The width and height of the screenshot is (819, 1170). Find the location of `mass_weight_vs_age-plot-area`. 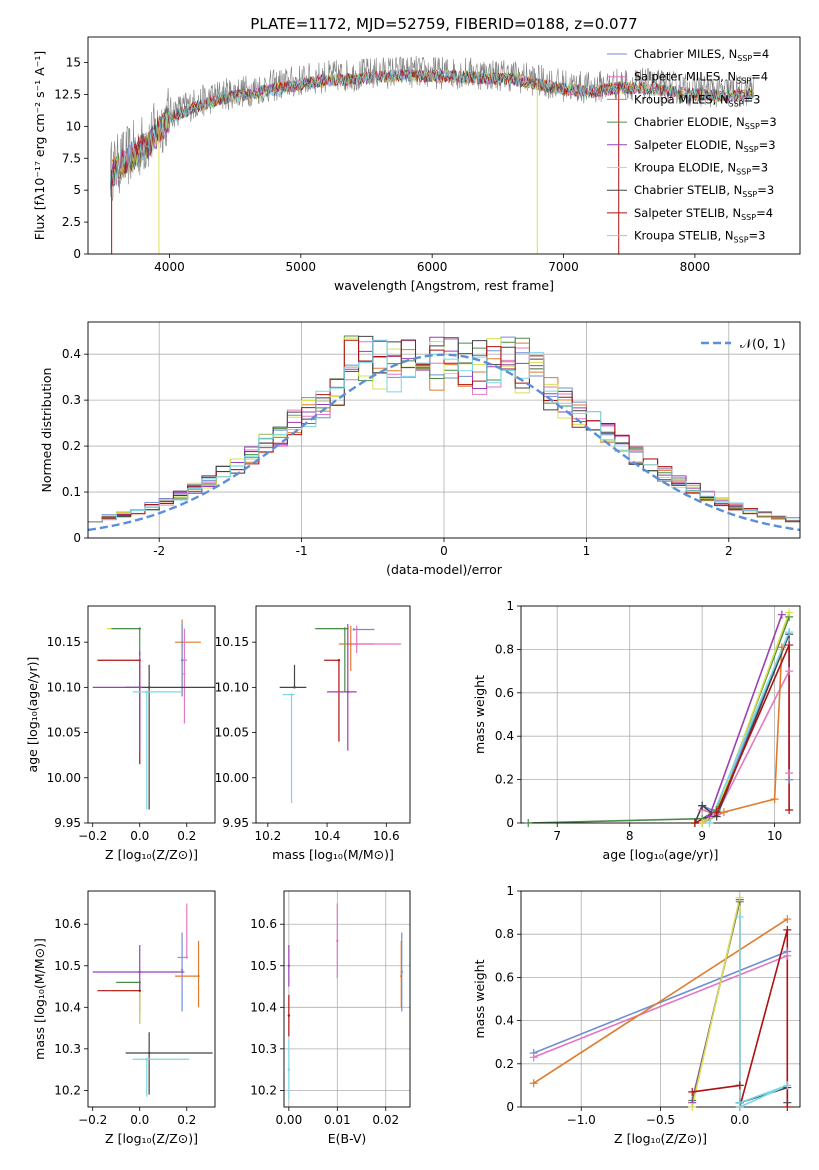

mass_weight_vs_age-plot-area is located at coordinates (660, 714).